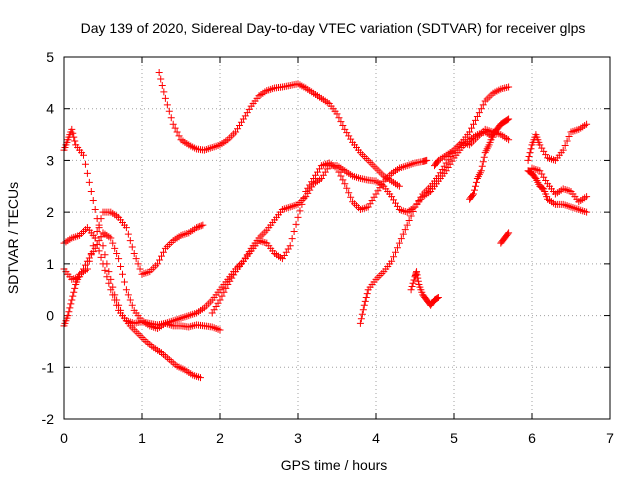 The image size is (640, 480). Describe the element at coordinates (50, 160) in the screenshot. I see `y-tick-label: 3` at that location.